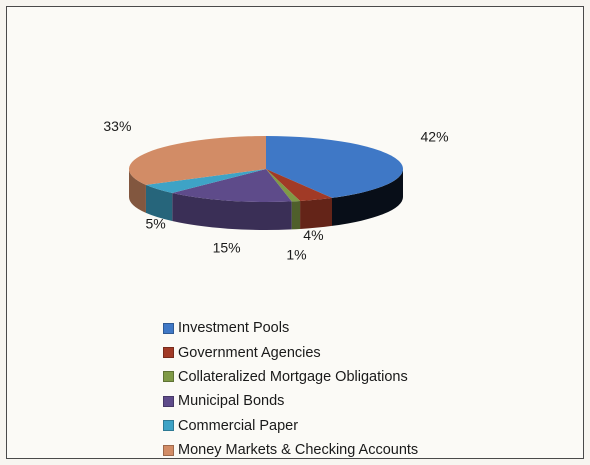 This screenshot has height=465, width=590. I want to click on pie-top, so click(266, 169).